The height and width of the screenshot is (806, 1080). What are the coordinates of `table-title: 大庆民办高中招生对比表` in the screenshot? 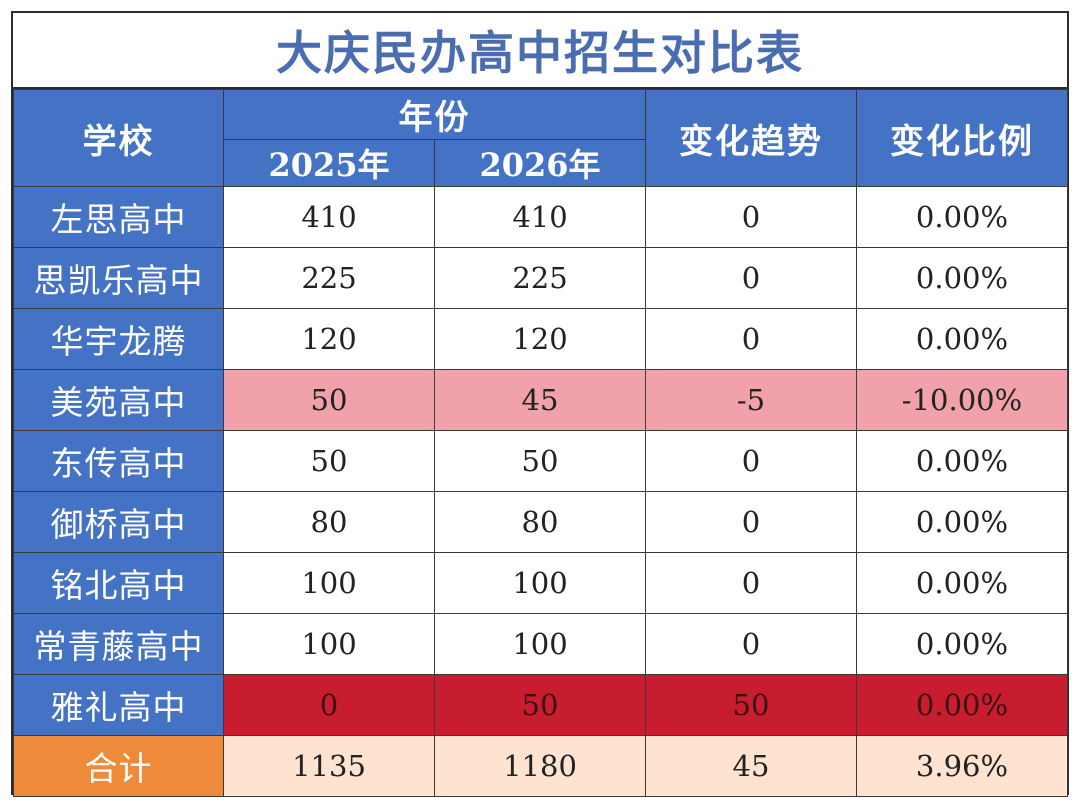 It's located at (540, 51).